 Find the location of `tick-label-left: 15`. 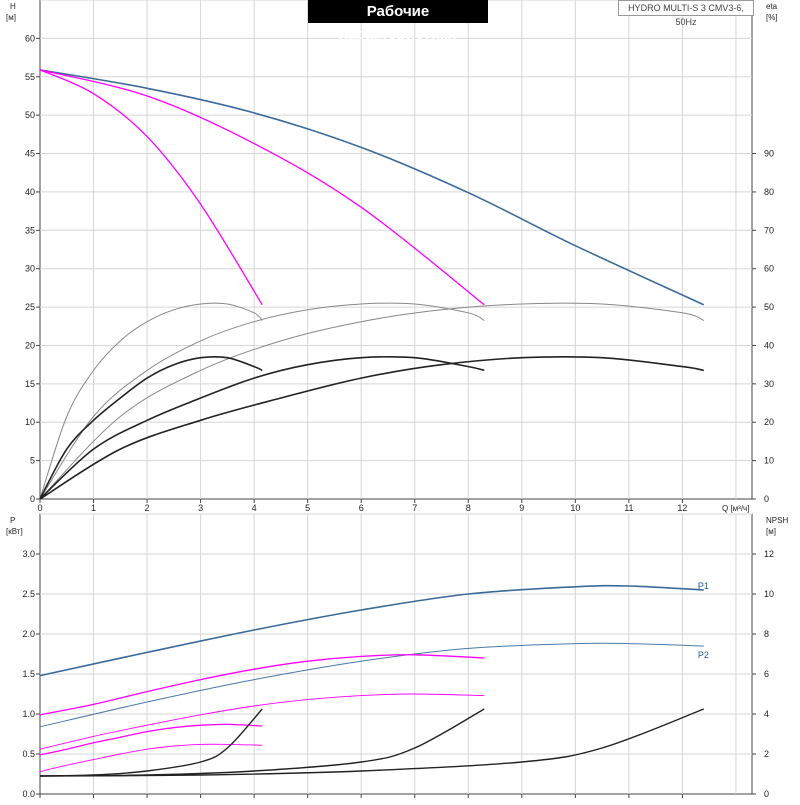

tick-label-left: 15 is located at coordinates (30, 384).